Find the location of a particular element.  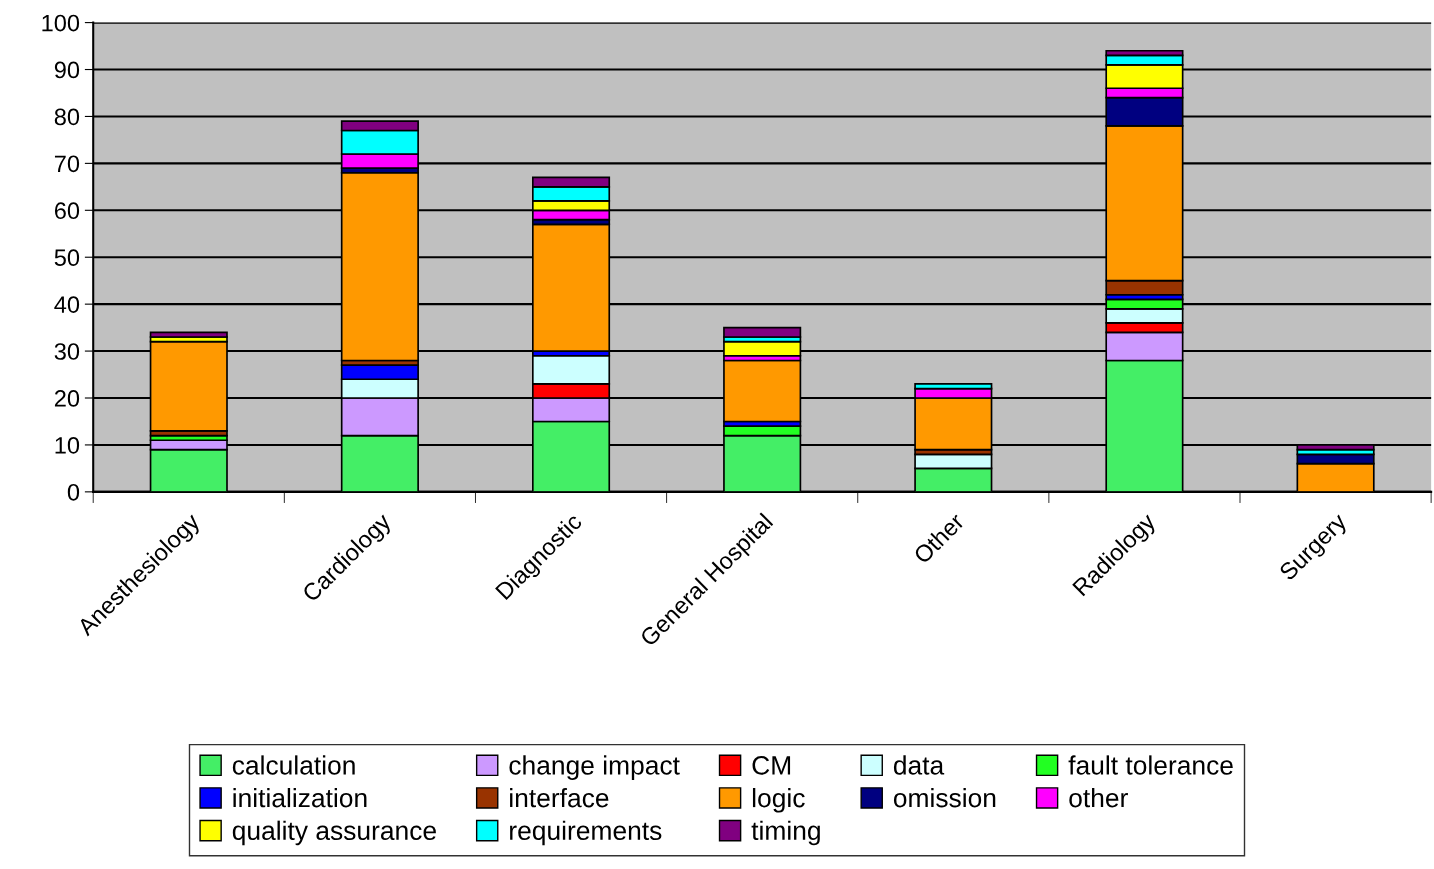

legend-label: CM is located at coordinates (771, 765).